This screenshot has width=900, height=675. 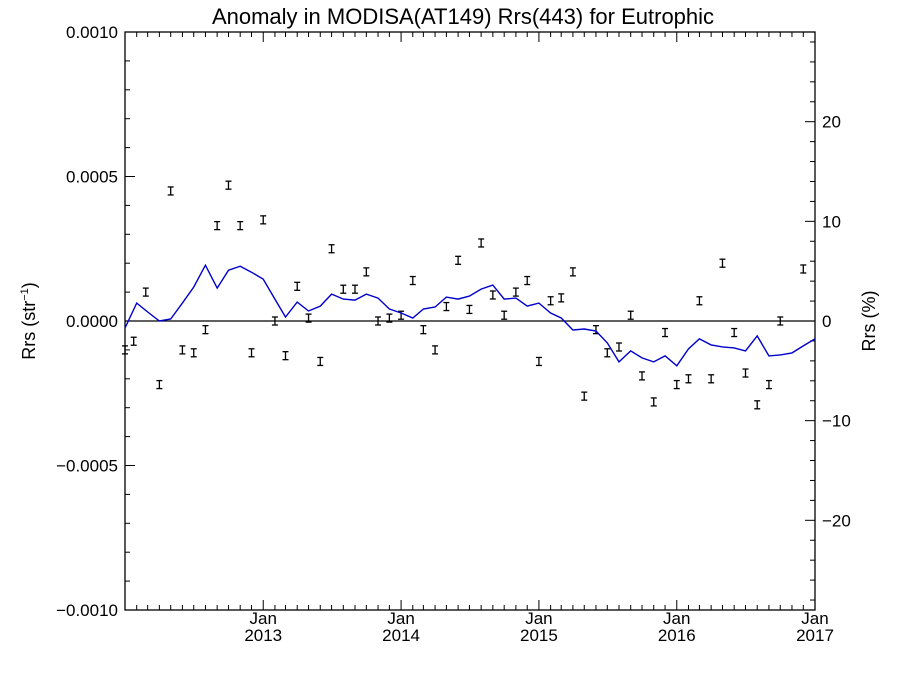 What do you see at coordinates (836, 421) in the screenshot?
I see `right-y-tick-label: −10` at bounding box center [836, 421].